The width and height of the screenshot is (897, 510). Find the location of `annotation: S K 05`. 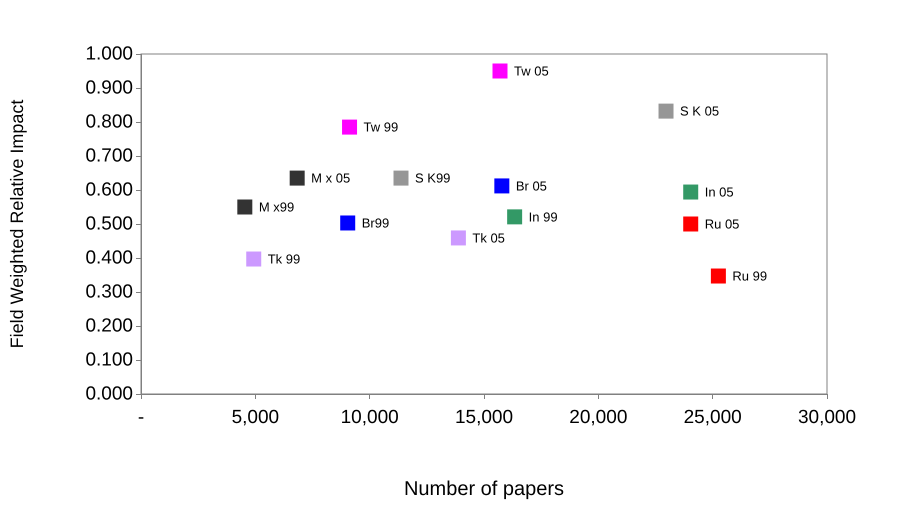

annotation: S K 05 is located at coordinates (700, 111).